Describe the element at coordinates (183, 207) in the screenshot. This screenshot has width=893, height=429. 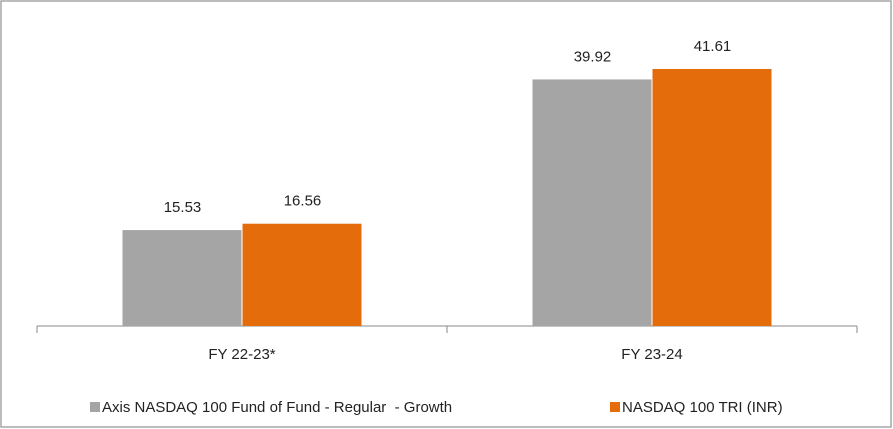
I see `data-label: 15.53` at that location.